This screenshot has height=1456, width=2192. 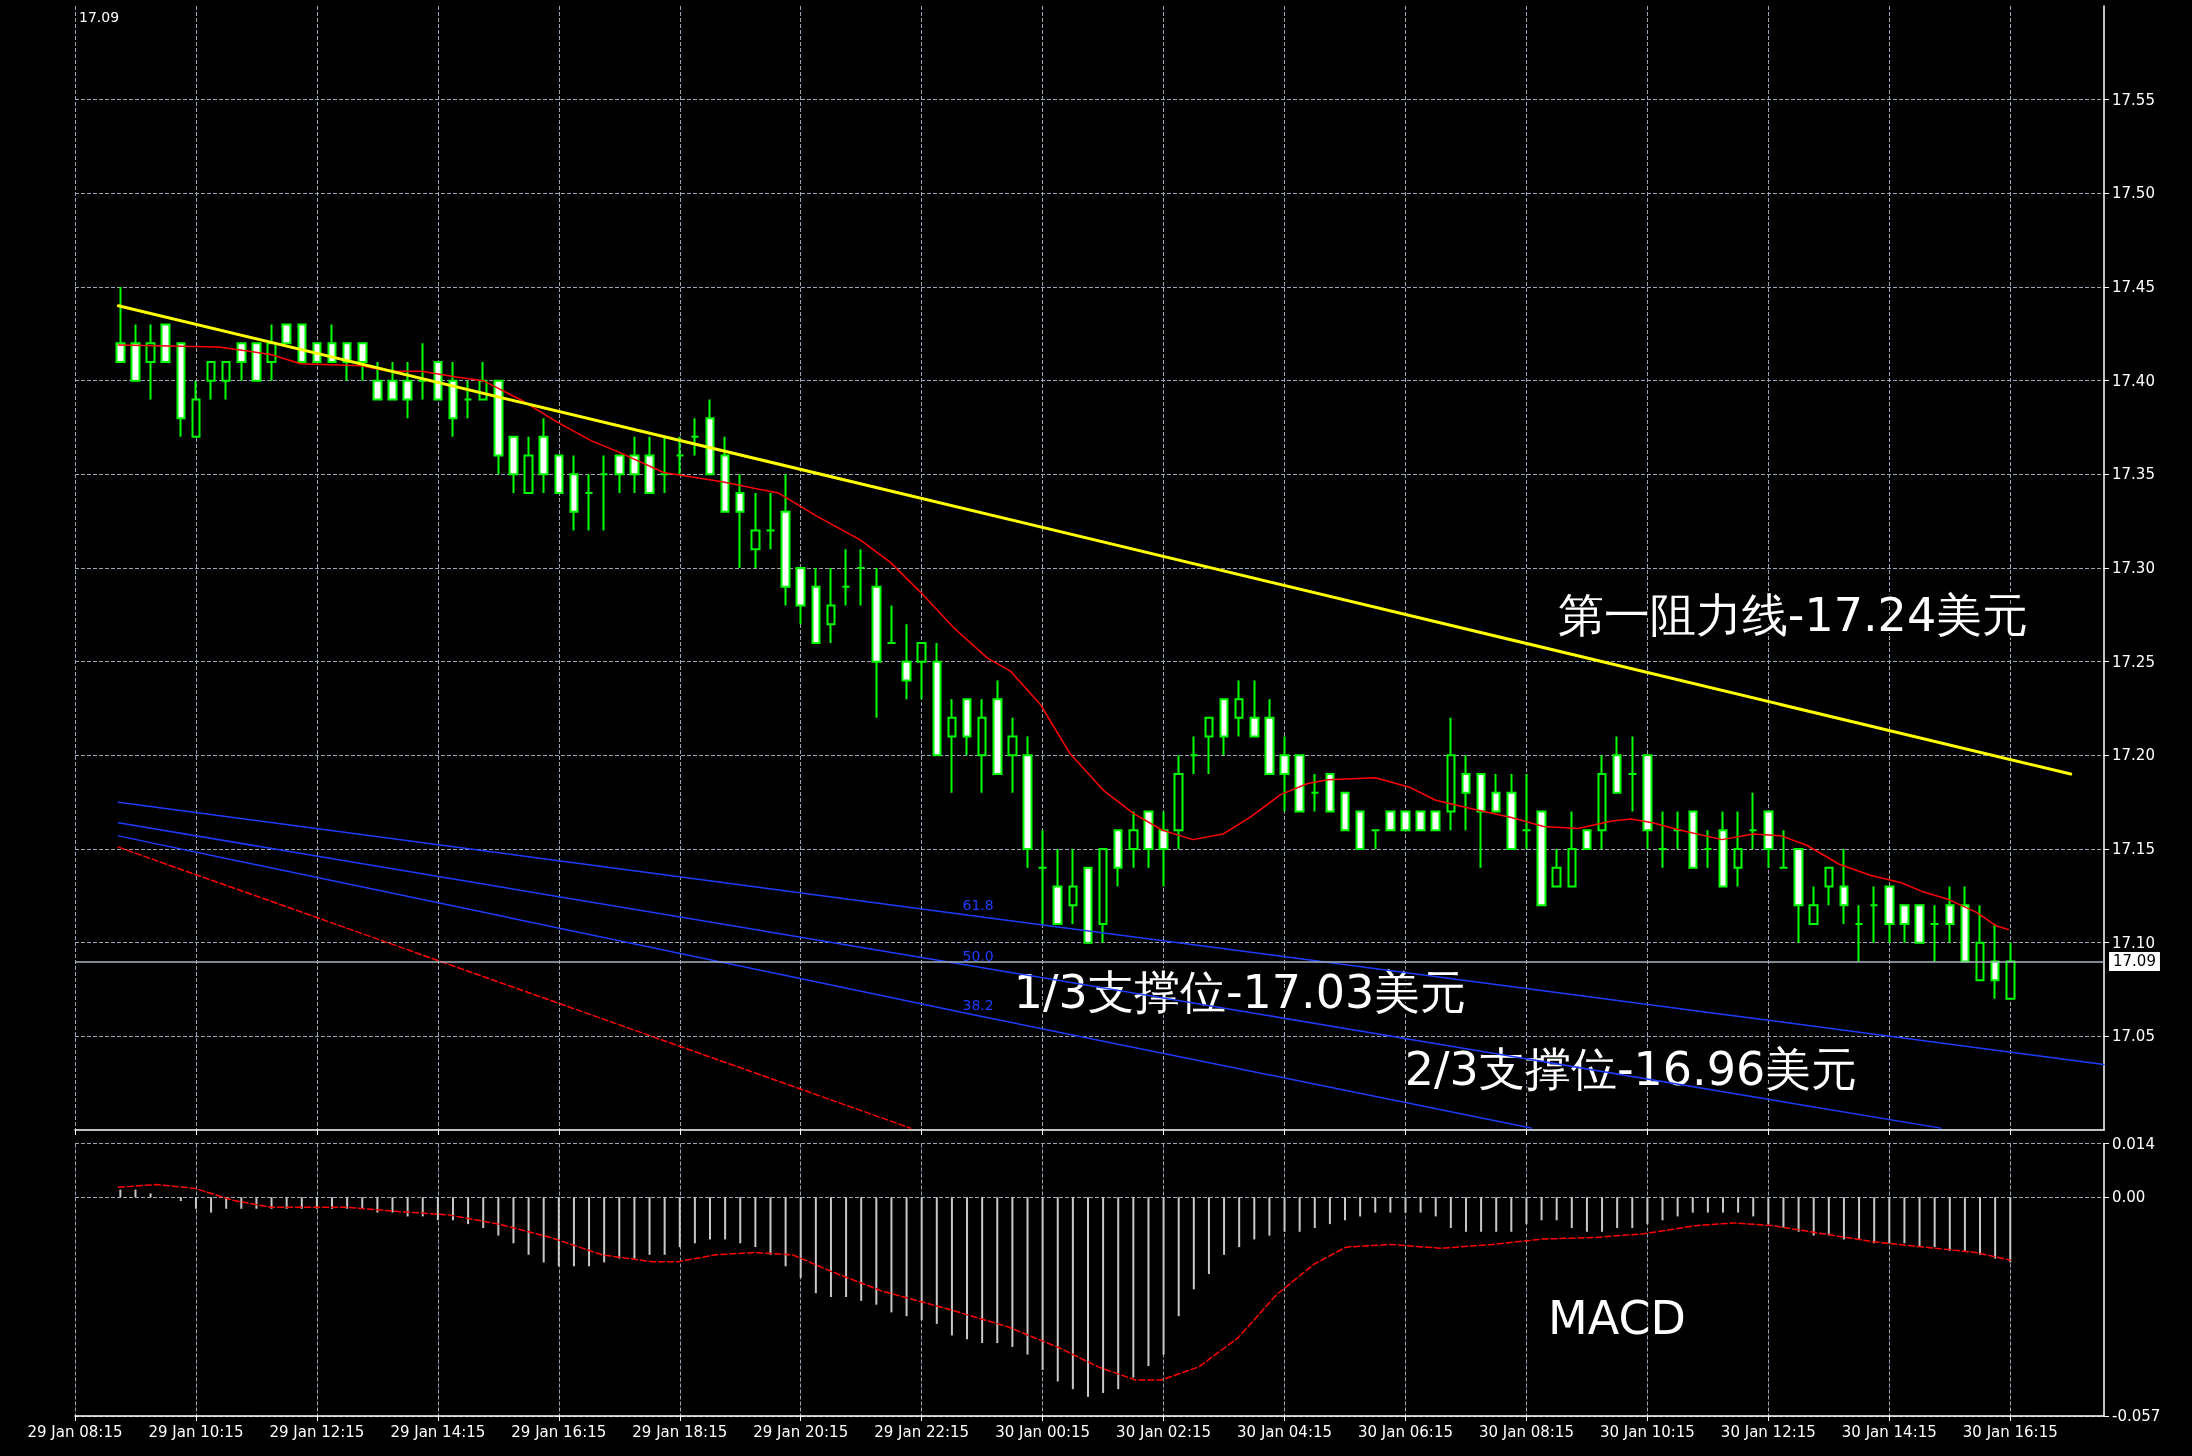 I want to click on x-tick-label: 29 Jan 16:15, so click(x=559, y=1431).